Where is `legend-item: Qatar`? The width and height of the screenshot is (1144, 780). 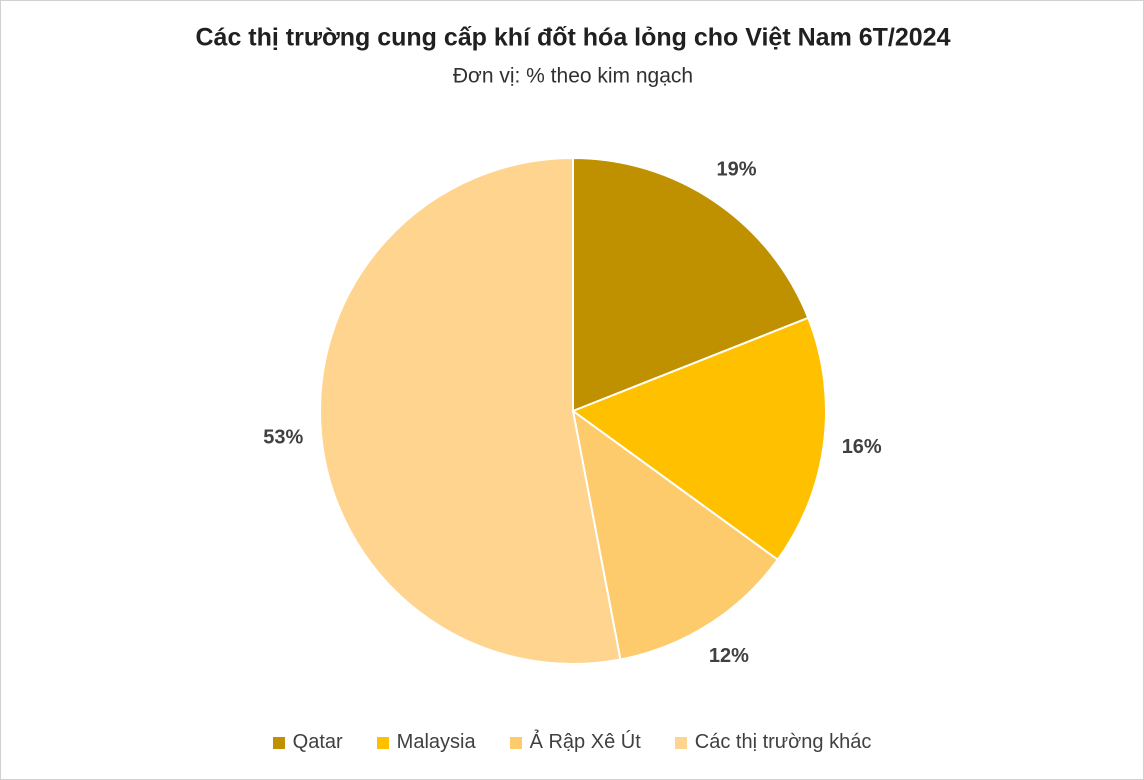 legend-item: Qatar is located at coordinates (307, 742).